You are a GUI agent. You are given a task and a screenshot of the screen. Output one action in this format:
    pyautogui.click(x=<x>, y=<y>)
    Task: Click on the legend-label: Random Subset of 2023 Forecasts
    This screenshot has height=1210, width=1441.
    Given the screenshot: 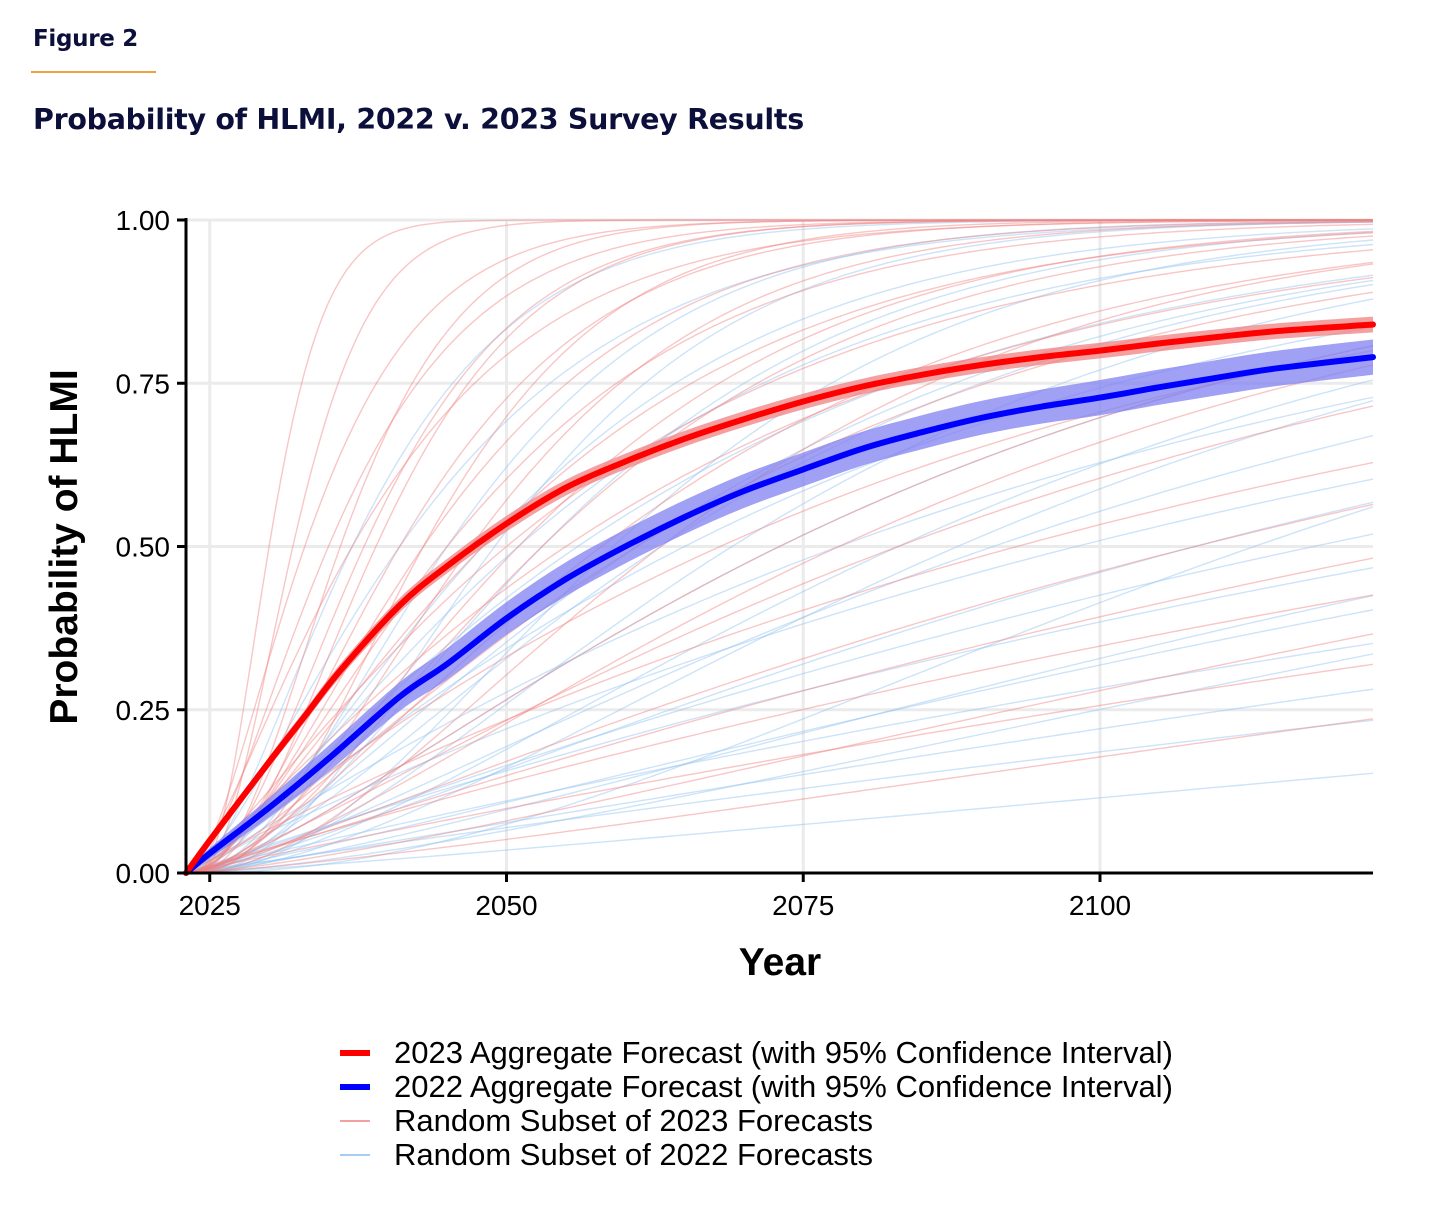 What is the action you would take?
    pyautogui.click(x=634, y=1120)
    